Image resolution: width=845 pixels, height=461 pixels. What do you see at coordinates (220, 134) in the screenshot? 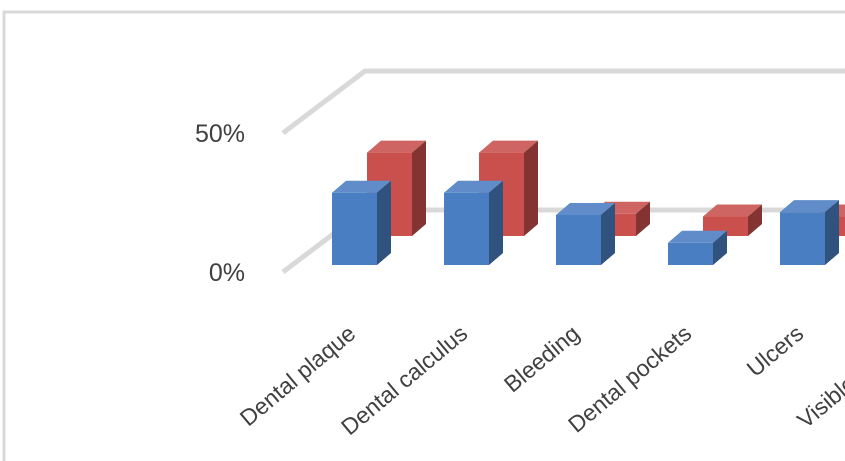
I see `y-tick-label-1: 50%` at bounding box center [220, 134].